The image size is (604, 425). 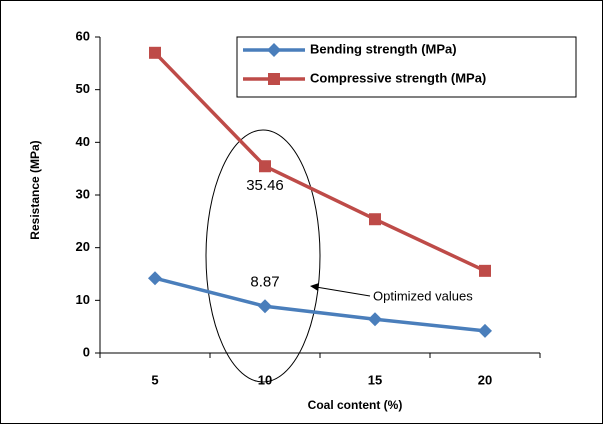 What do you see at coordinates (83, 193) in the screenshot?
I see `y-tick-label: 30` at bounding box center [83, 193].